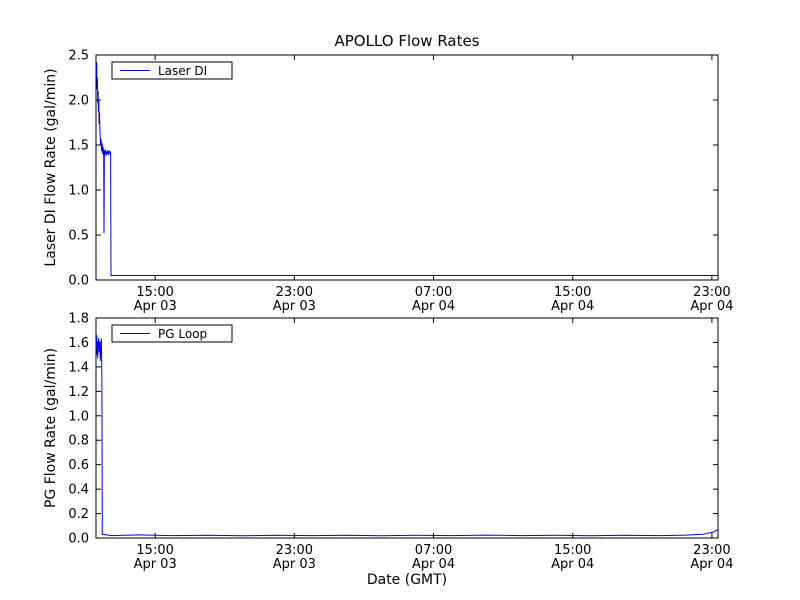 The image size is (800, 600). I want to click on legend-pg-loop: PG Loop, so click(172, 333).